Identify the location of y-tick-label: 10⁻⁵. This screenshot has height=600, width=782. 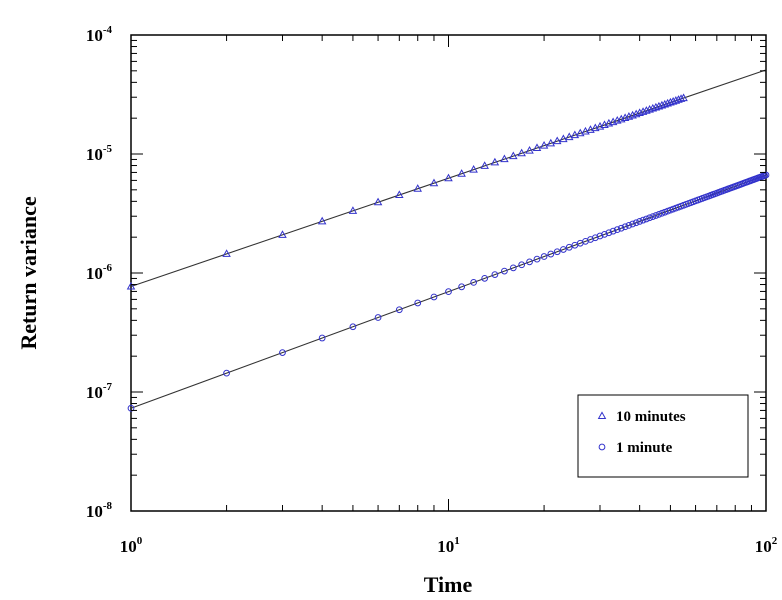
(99, 153).